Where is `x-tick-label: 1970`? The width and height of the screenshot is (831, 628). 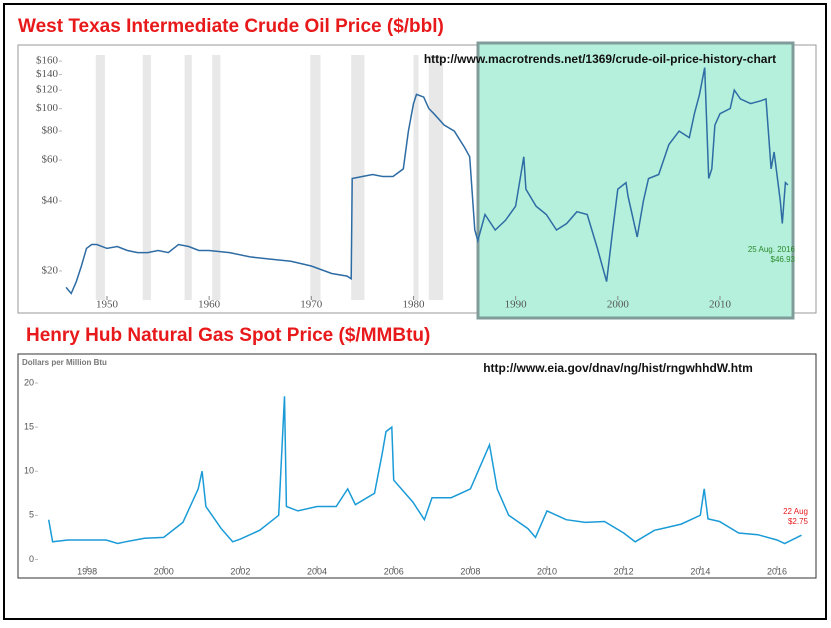 x-tick-label: 1970 is located at coordinates (311, 305).